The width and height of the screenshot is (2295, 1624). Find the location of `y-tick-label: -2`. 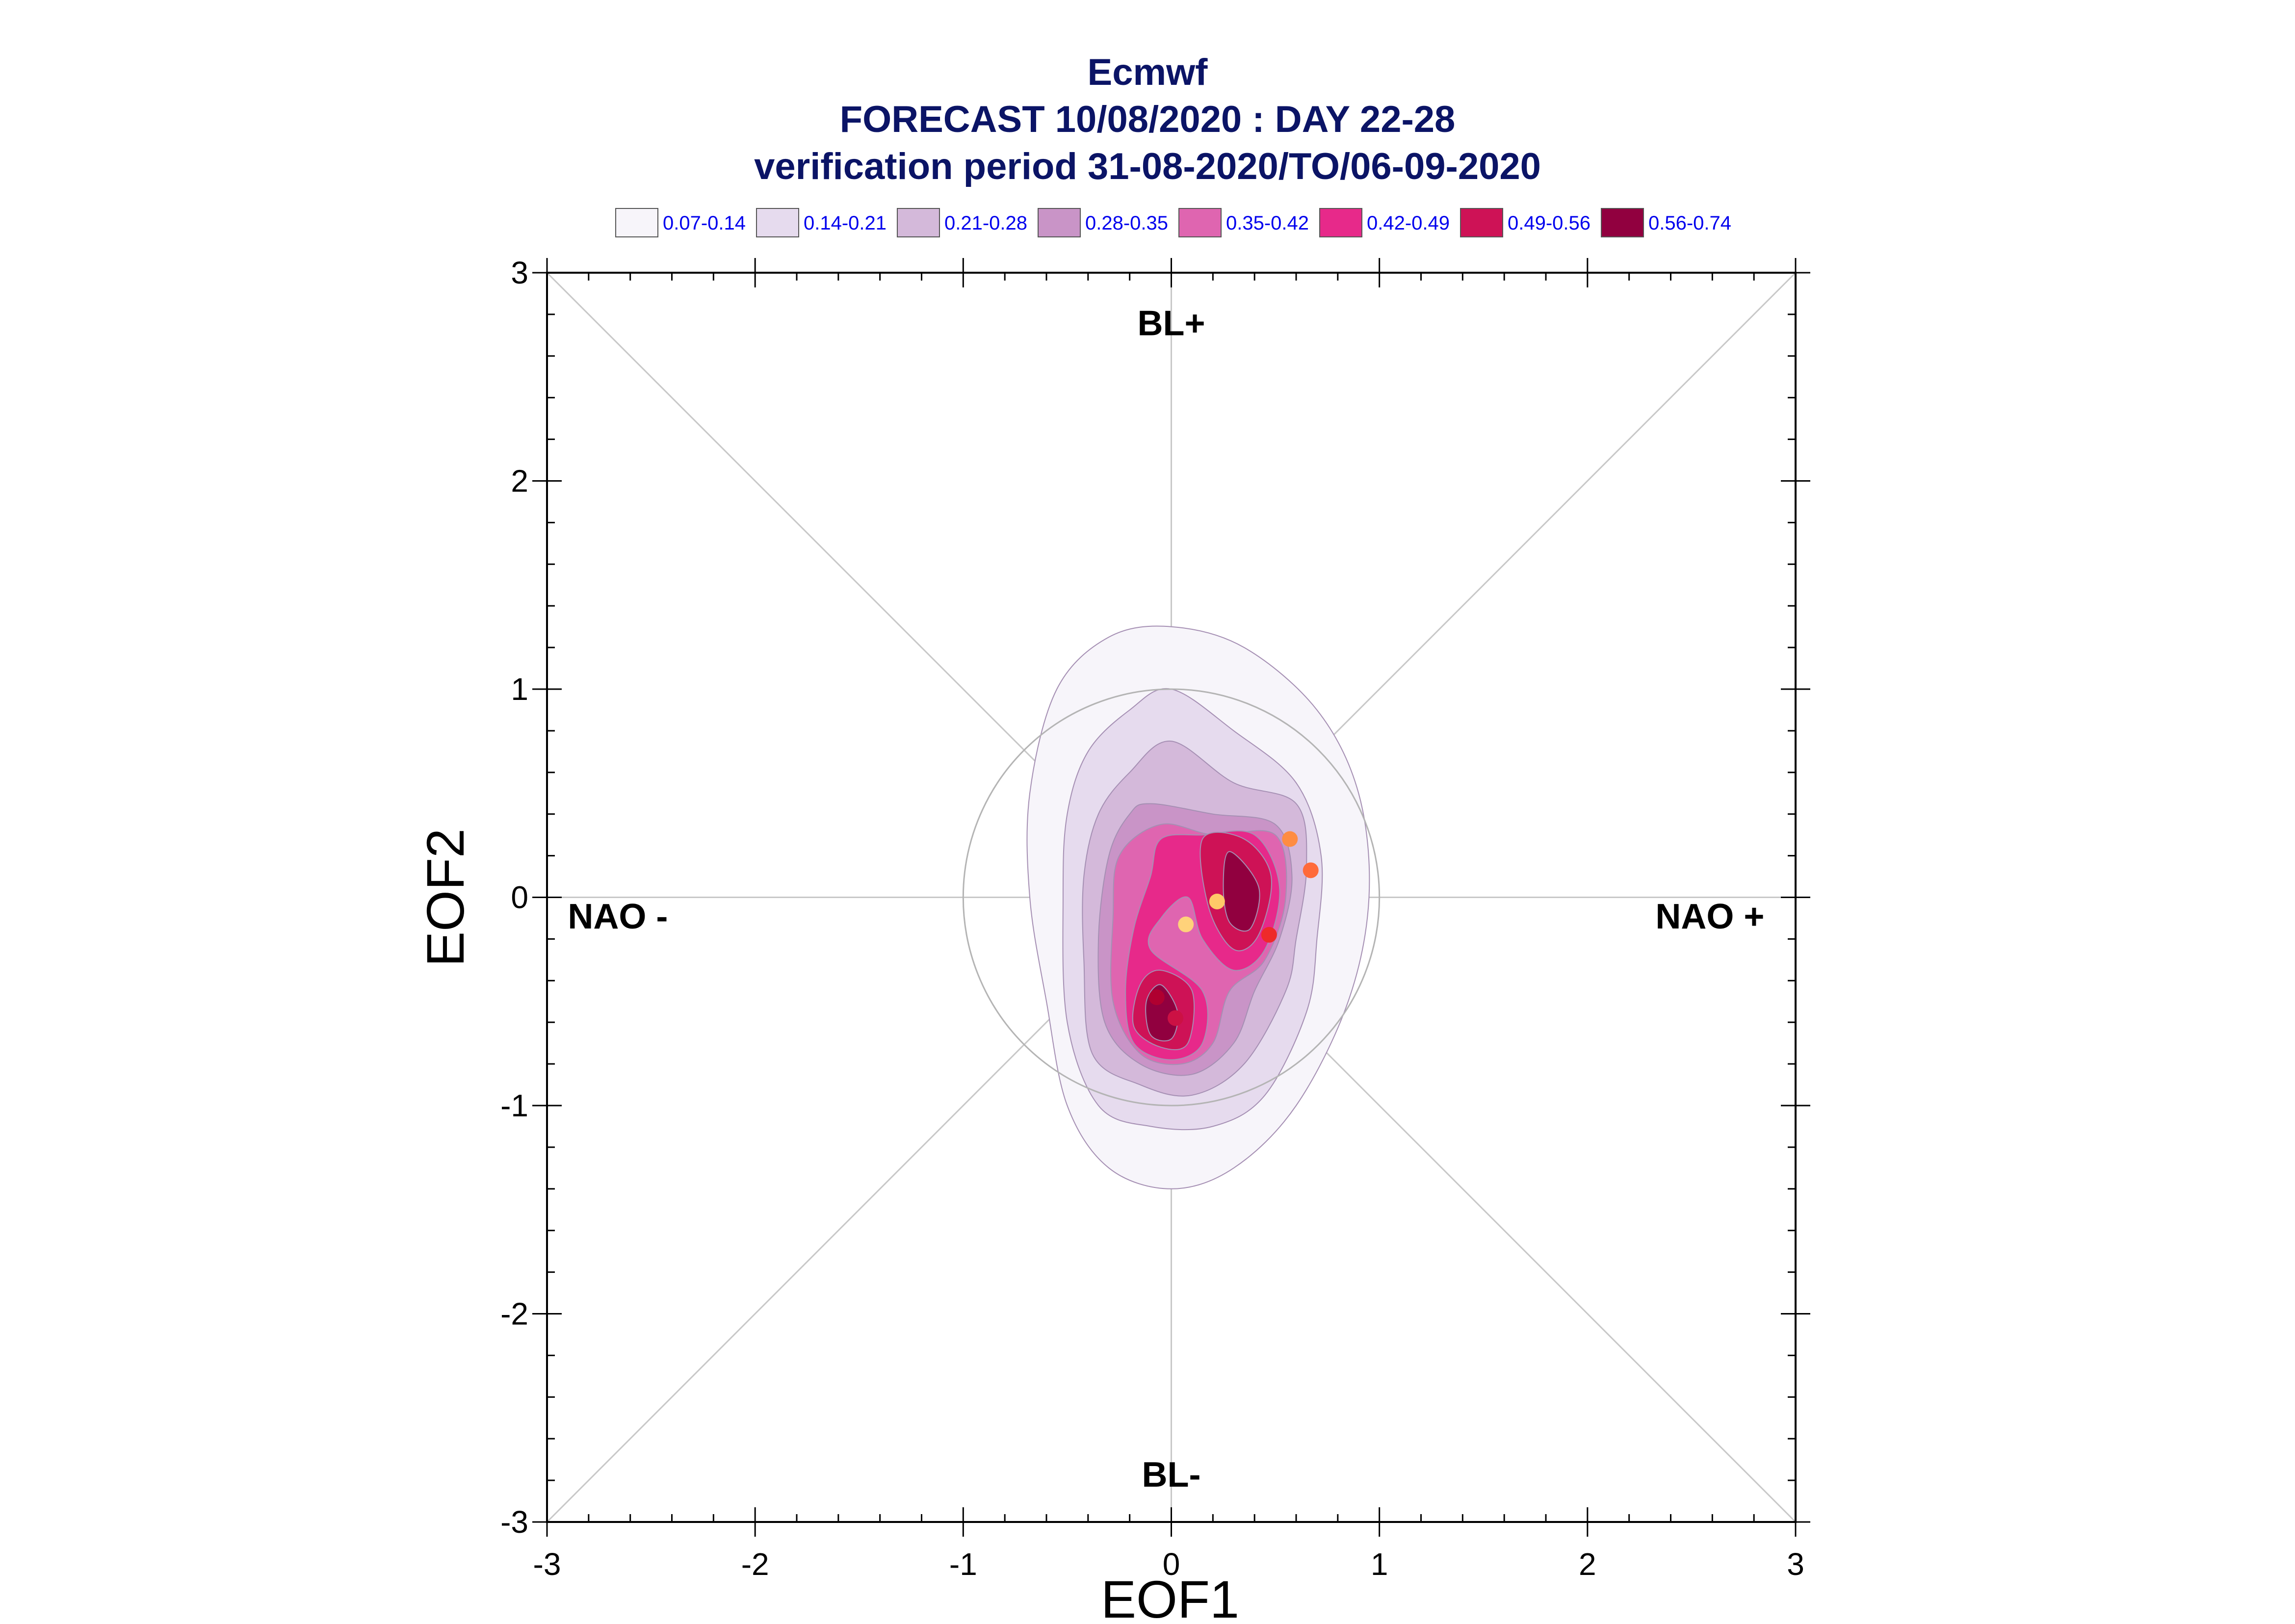

y-tick-label: -2 is located at coordinates (514, 1314).